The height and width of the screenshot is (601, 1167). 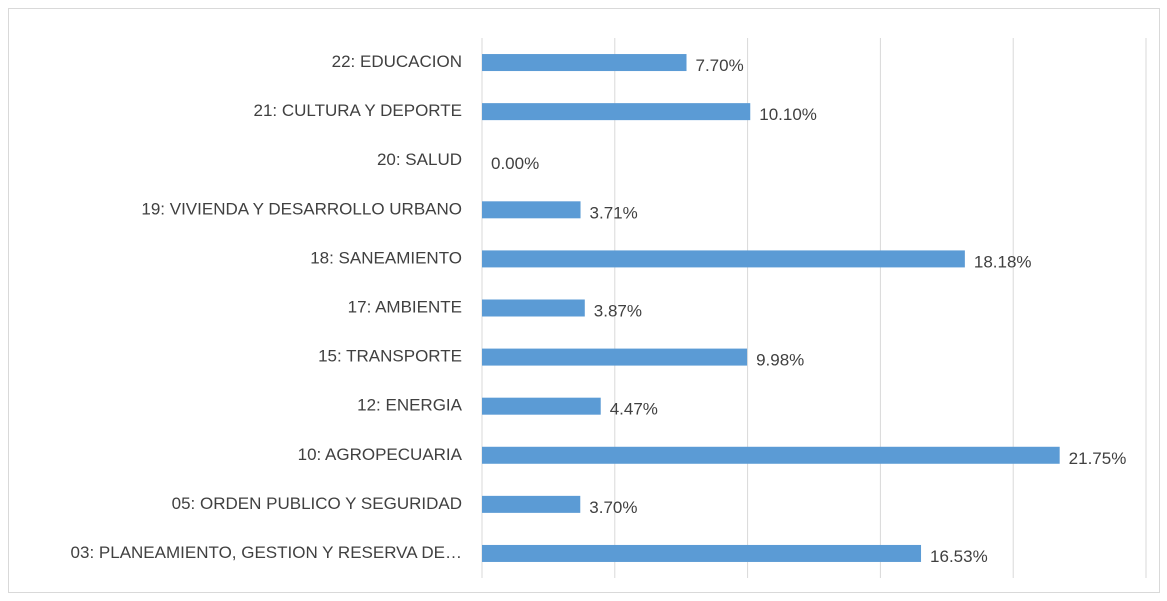 What do you see at coordinates (358, 110) in the screenshot?
I see `y-tick-label: 21: CULTURA Y DEPORTE` at bounding box center [358, 110].